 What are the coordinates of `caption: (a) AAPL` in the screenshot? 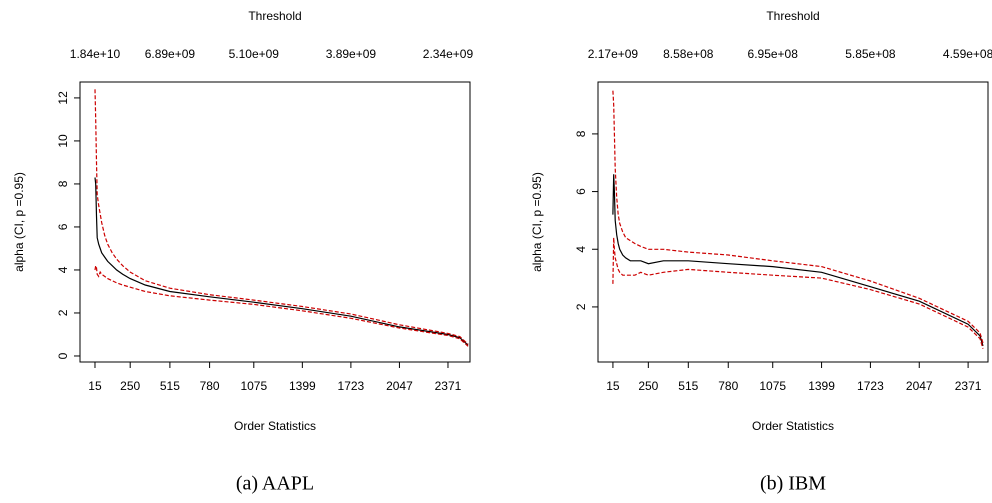 It's located at (275, 484).